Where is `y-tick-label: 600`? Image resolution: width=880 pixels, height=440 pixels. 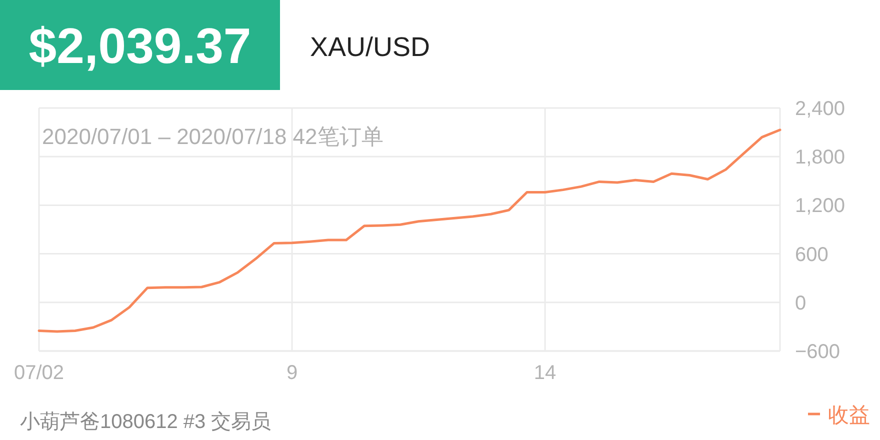 y-tick-label: 600 is located at coordinates (811, 255).